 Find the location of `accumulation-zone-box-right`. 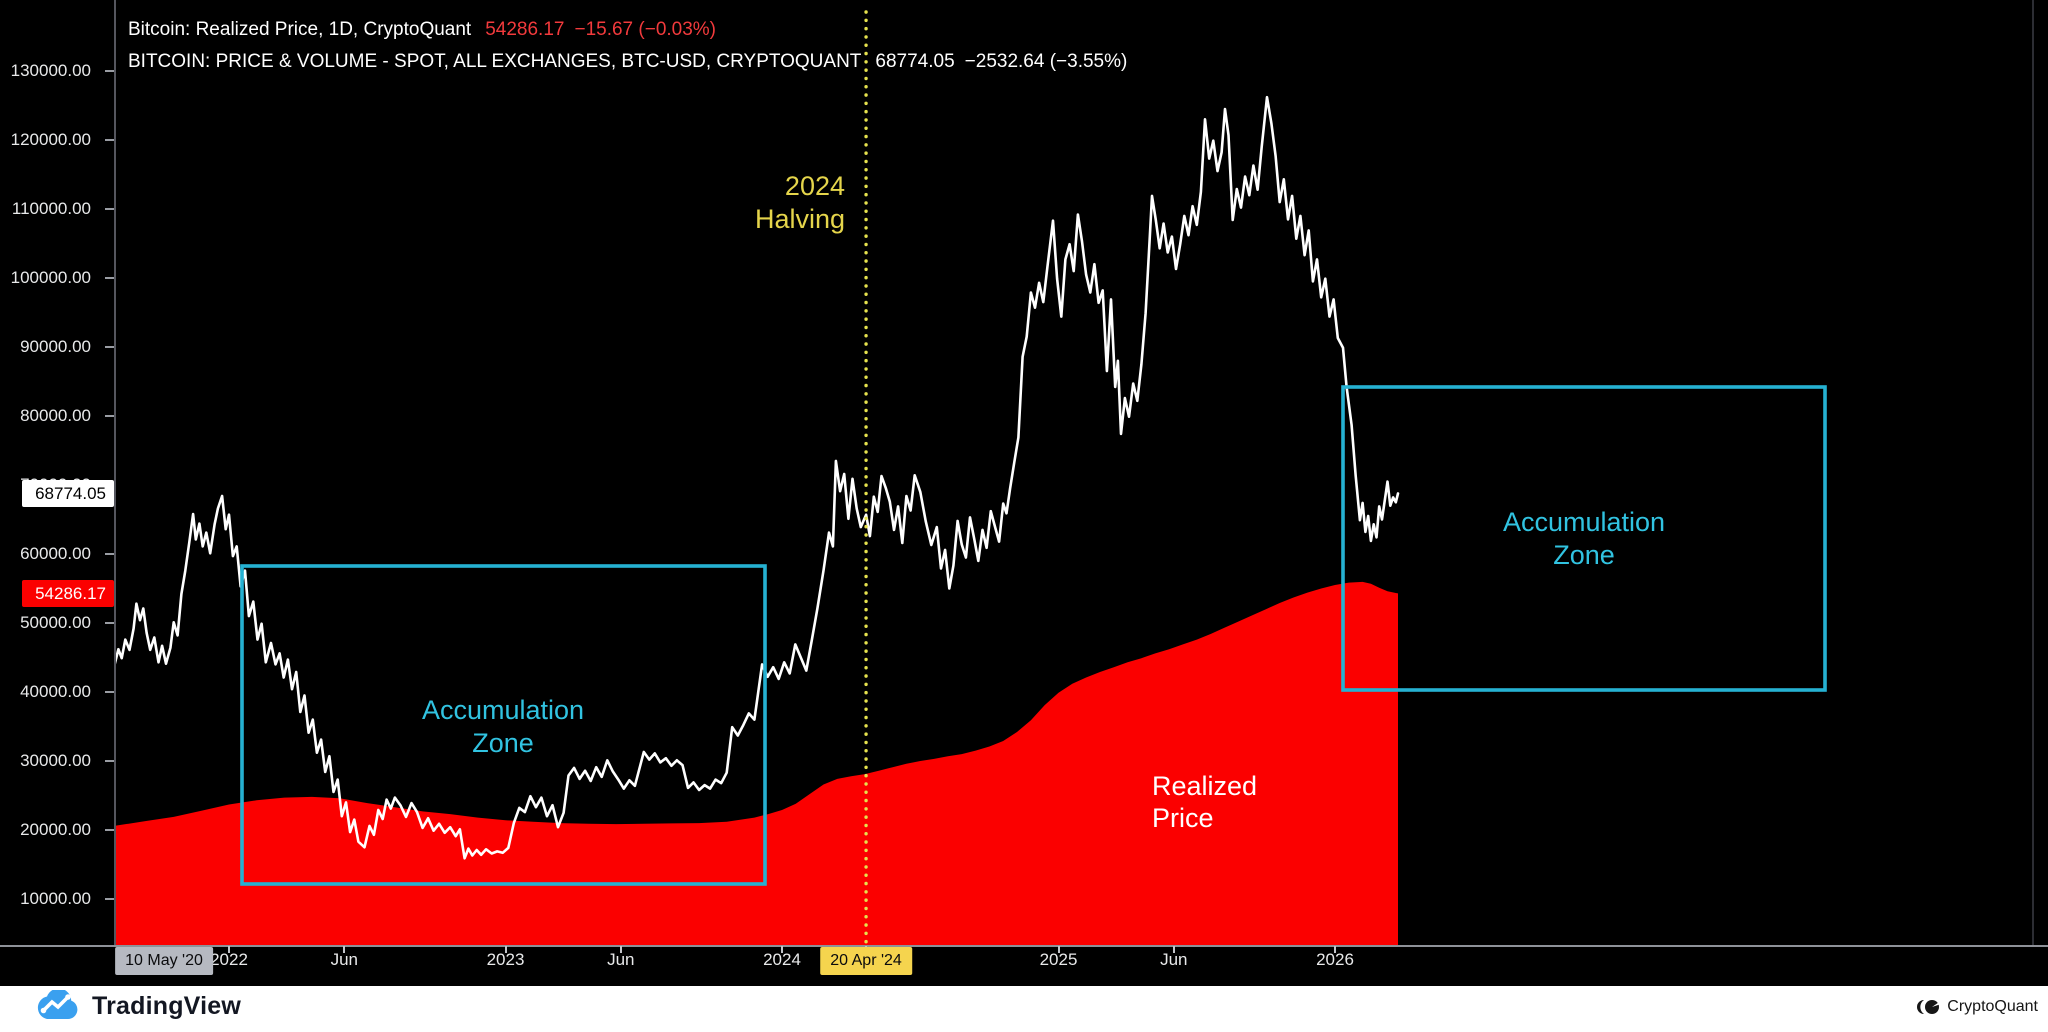

accumulation-zone-box-right is located at coordinates (1584, 538).